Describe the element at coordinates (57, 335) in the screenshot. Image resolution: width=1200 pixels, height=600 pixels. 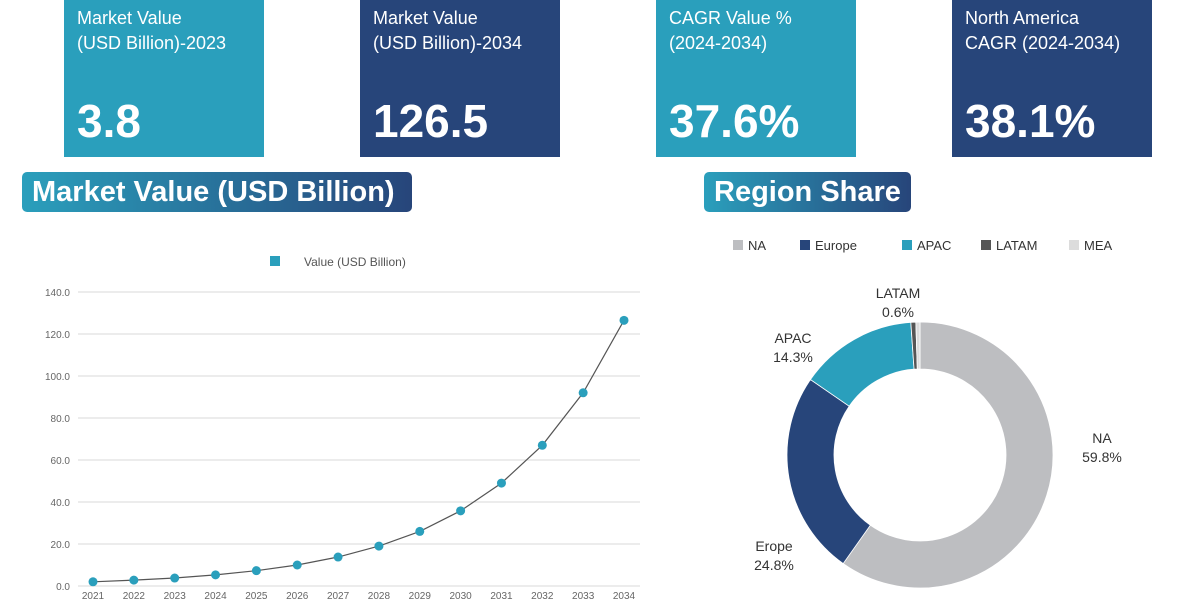
I see `y-tick-label: 120.0` at that location.